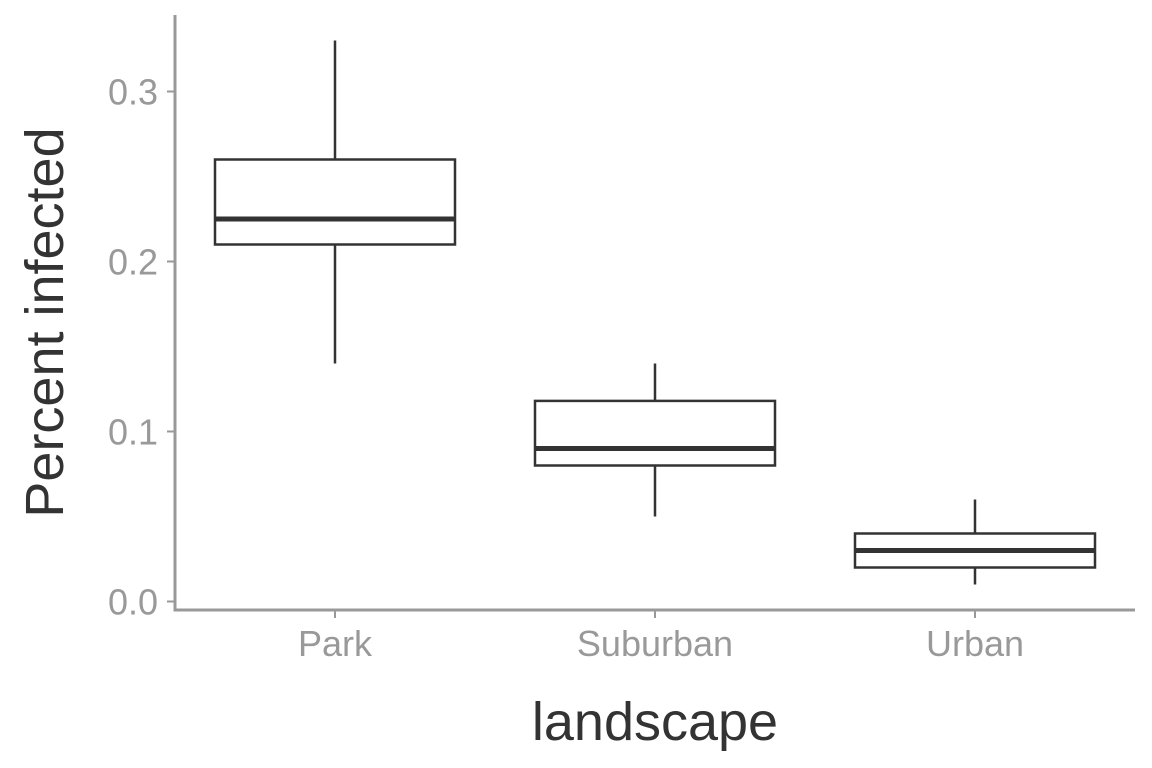 This screenshot has height=768, width=1152. What do you see at coordinates (133, 92) in the screenshot?
I see `y-tick-label: 0.3` at bounding box center [133, 92].